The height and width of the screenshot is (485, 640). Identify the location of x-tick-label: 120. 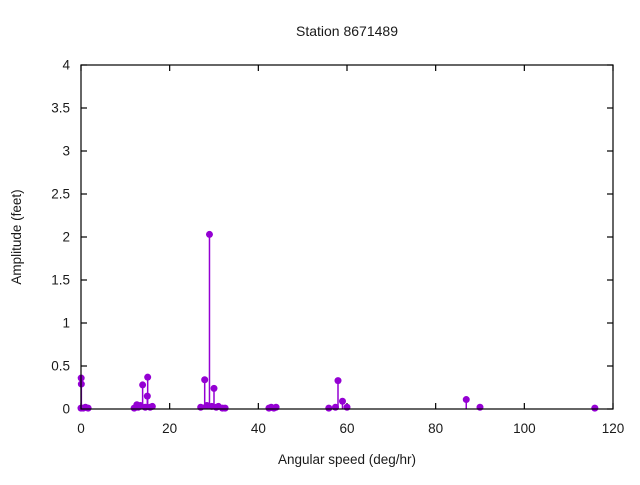
(613, 428).